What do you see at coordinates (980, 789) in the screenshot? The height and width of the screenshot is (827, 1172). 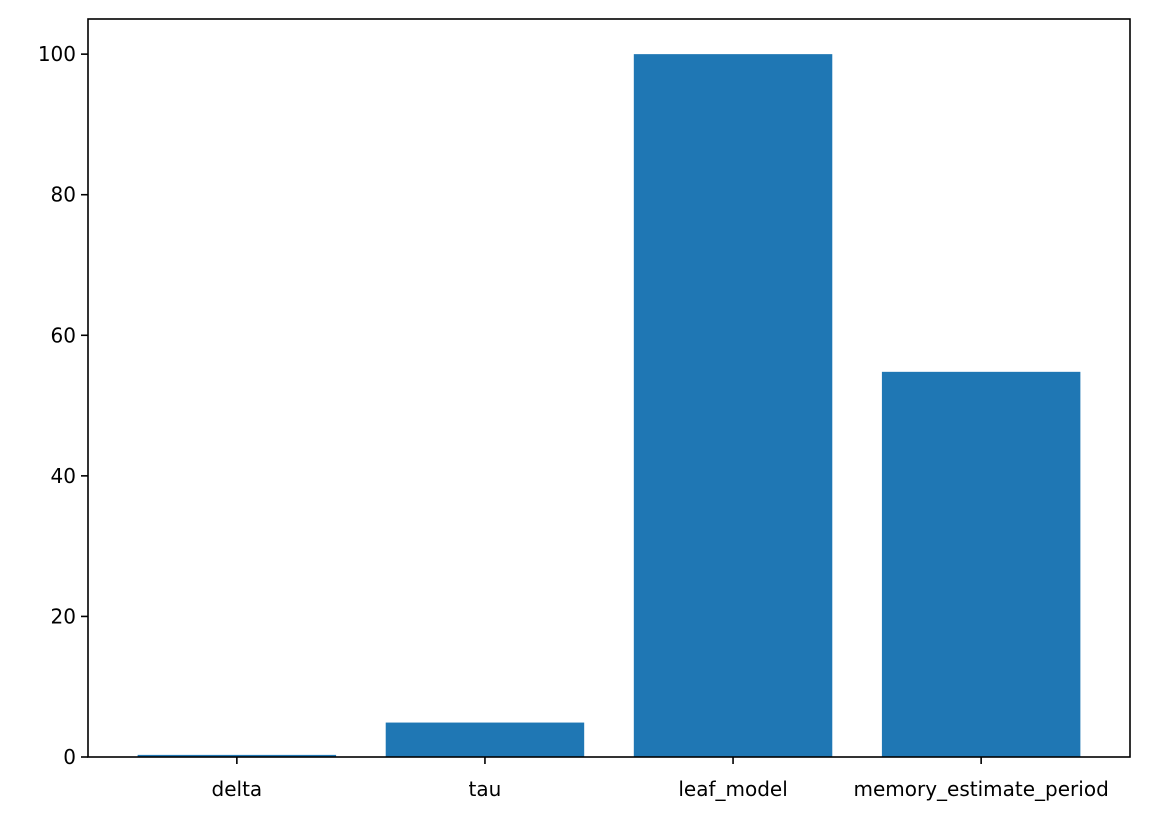 I see `x-tick-label: memory_estimate_period` at bounding box center [980, 789].